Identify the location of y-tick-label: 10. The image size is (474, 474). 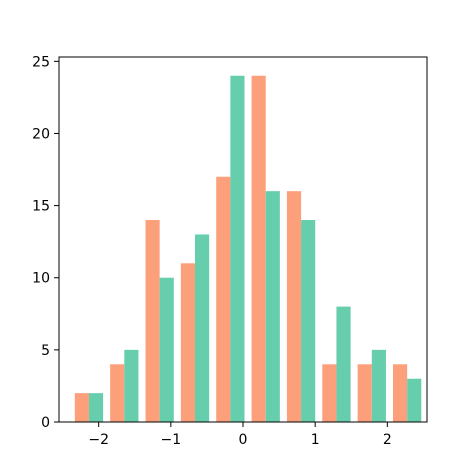
(41, 279).